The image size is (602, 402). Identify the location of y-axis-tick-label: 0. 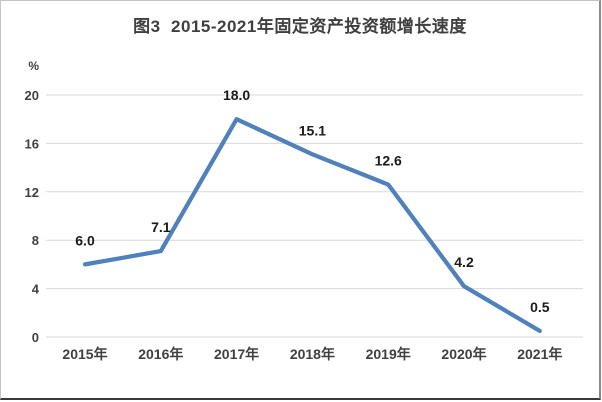
(35, 337).